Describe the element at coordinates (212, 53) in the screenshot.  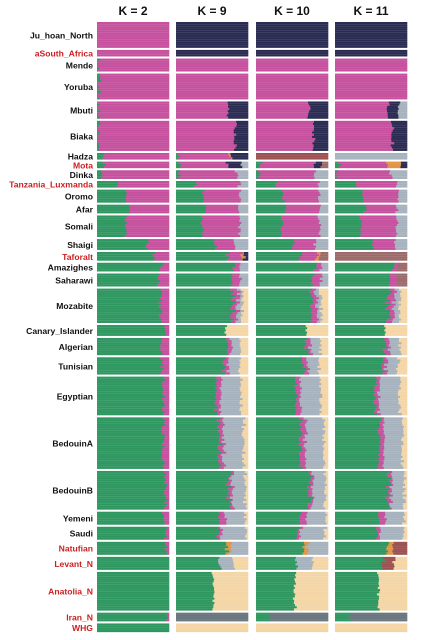
I see `bar-asouth-africa-k9` at that location.